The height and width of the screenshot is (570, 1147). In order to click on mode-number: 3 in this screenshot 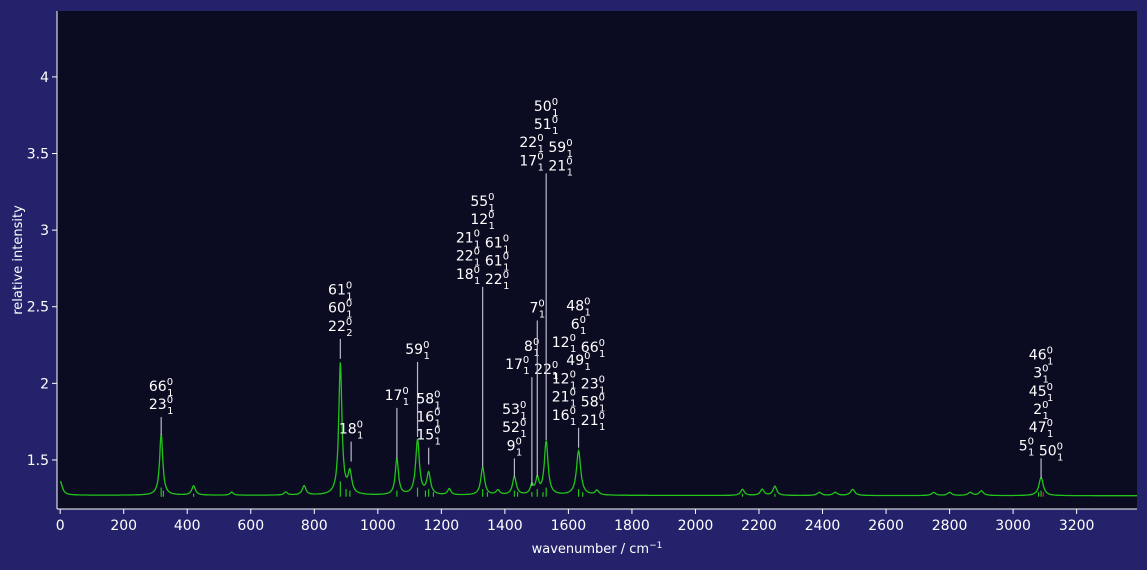, I will do `click(1037, 374)`.